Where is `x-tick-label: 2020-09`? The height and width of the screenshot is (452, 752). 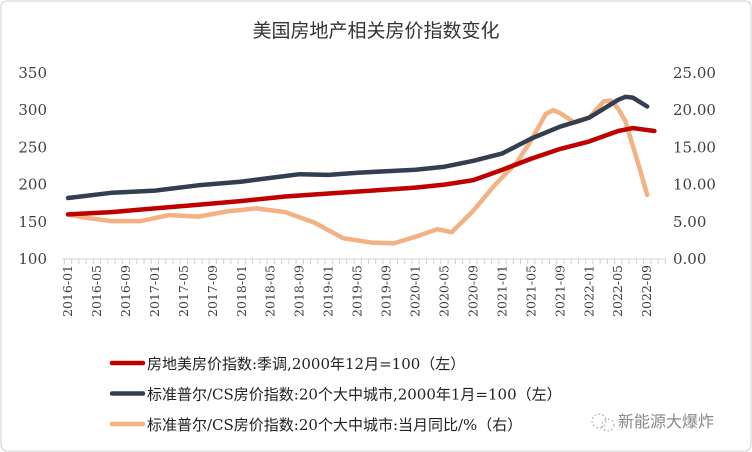
x-tick-label: 2020-09 is located at coordinates (472, 291).